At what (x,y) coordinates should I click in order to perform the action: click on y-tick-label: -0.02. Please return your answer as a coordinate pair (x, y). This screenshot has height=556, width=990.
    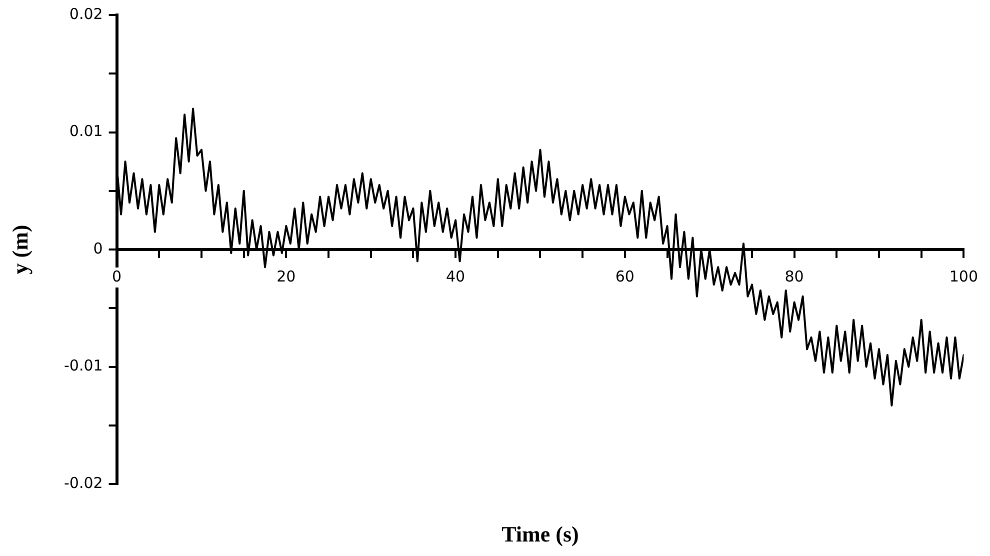
    Looking at the image, I should click on (83, 483).